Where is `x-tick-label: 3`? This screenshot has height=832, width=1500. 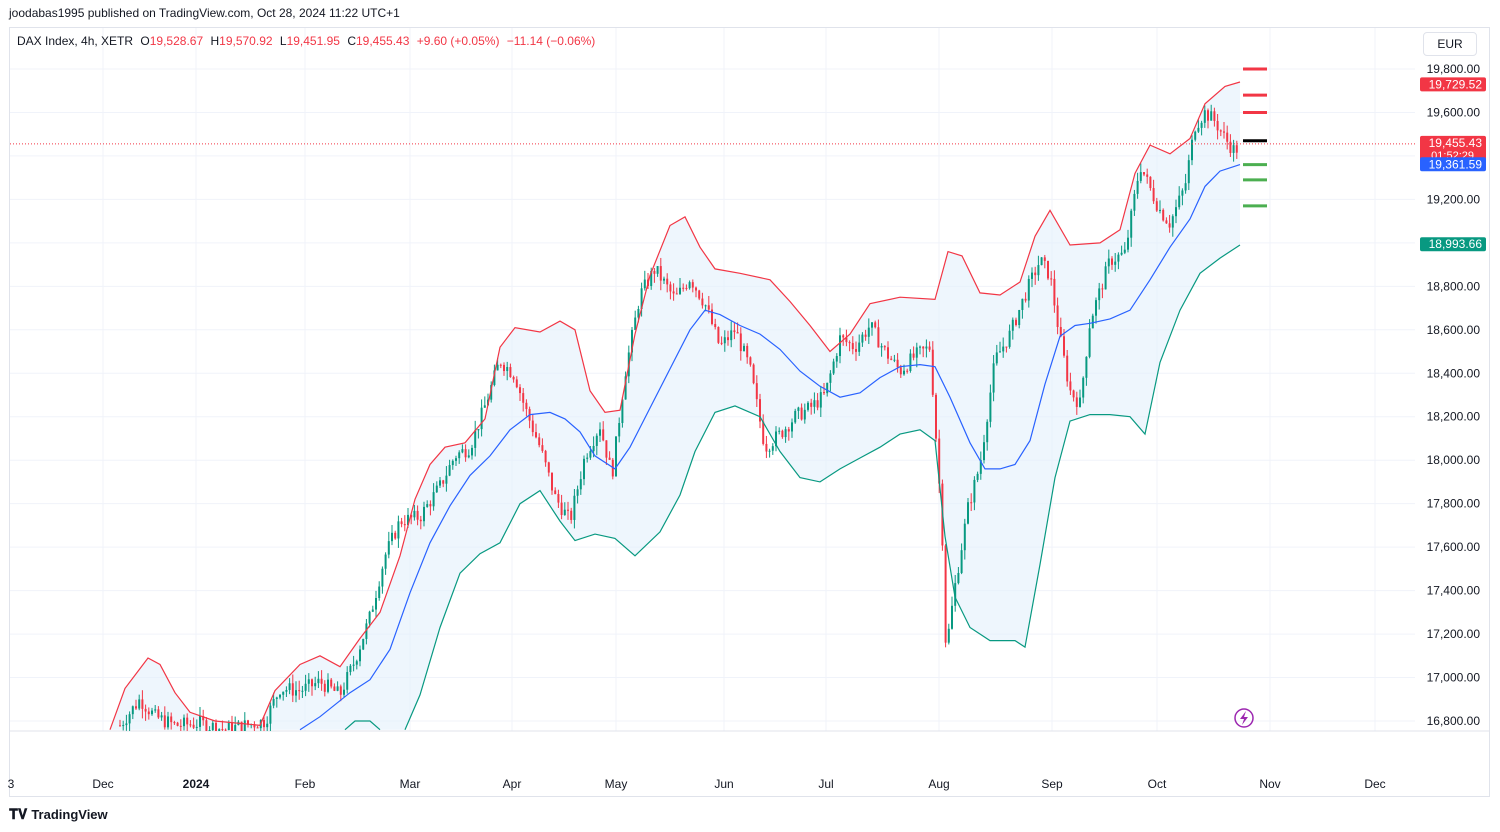
x-tick-label: 3 is located at coordinates (11, 784).